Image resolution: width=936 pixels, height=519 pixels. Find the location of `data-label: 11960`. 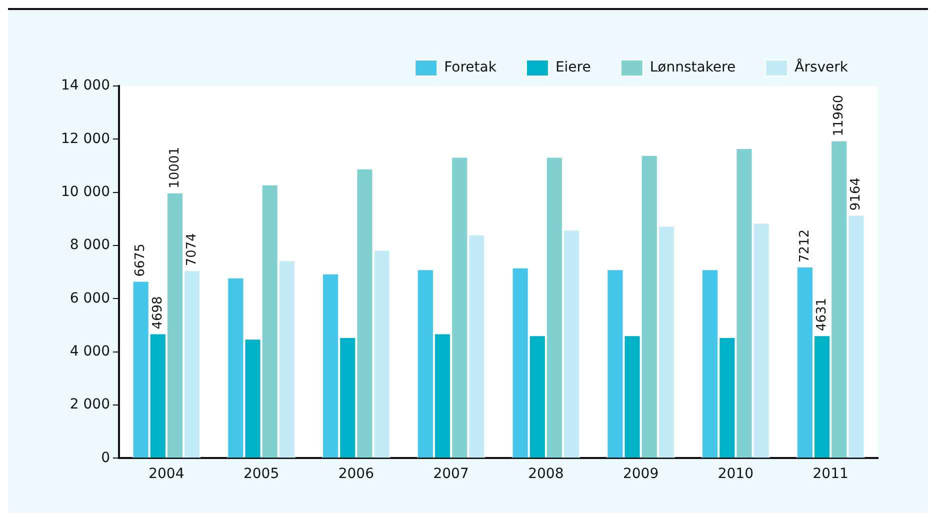

data-label: 11960 is located at coordinates (838, 115).